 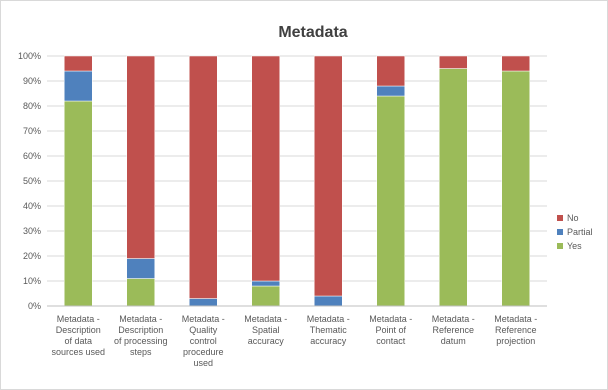 What do you see at coordinates (32, 106) in the screenshot?
I see `y-tick-label: 80%` at bounding box center [32, 106].